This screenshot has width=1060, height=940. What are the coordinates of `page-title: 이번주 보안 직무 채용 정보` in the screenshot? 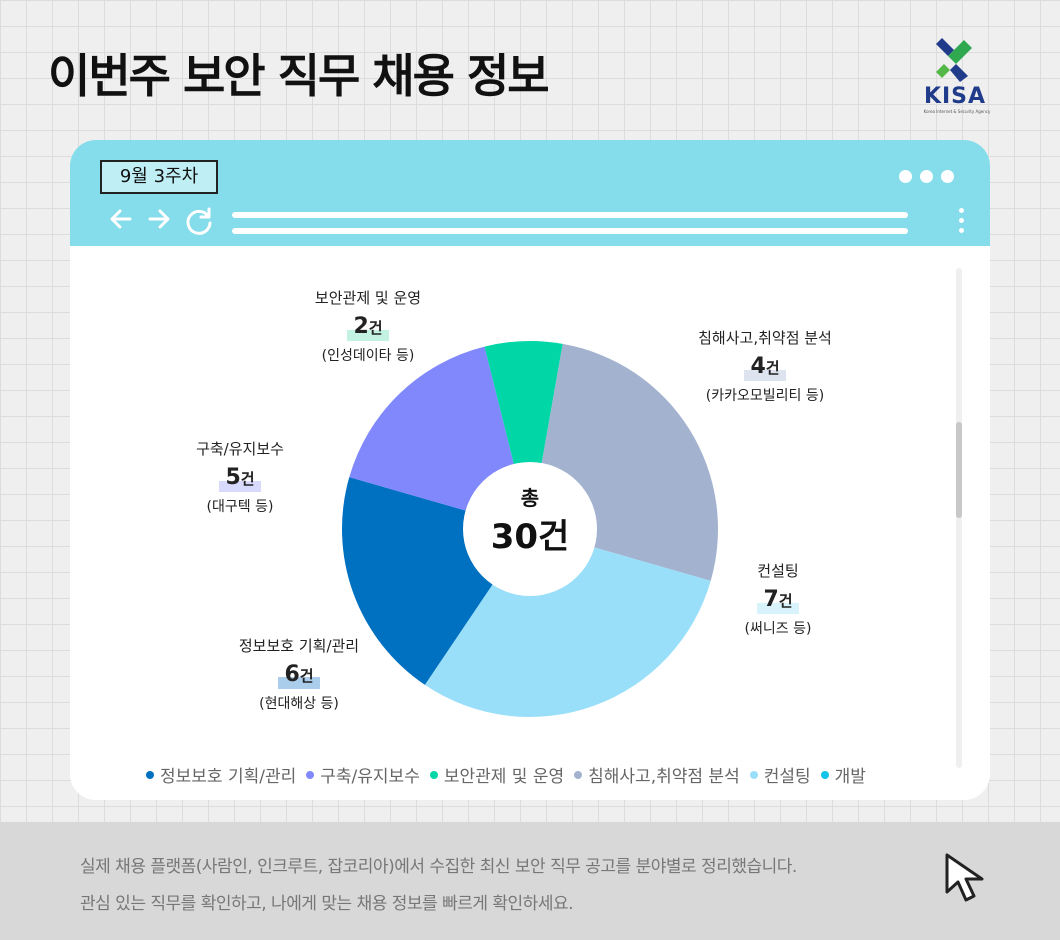 It's located at (299, 76).